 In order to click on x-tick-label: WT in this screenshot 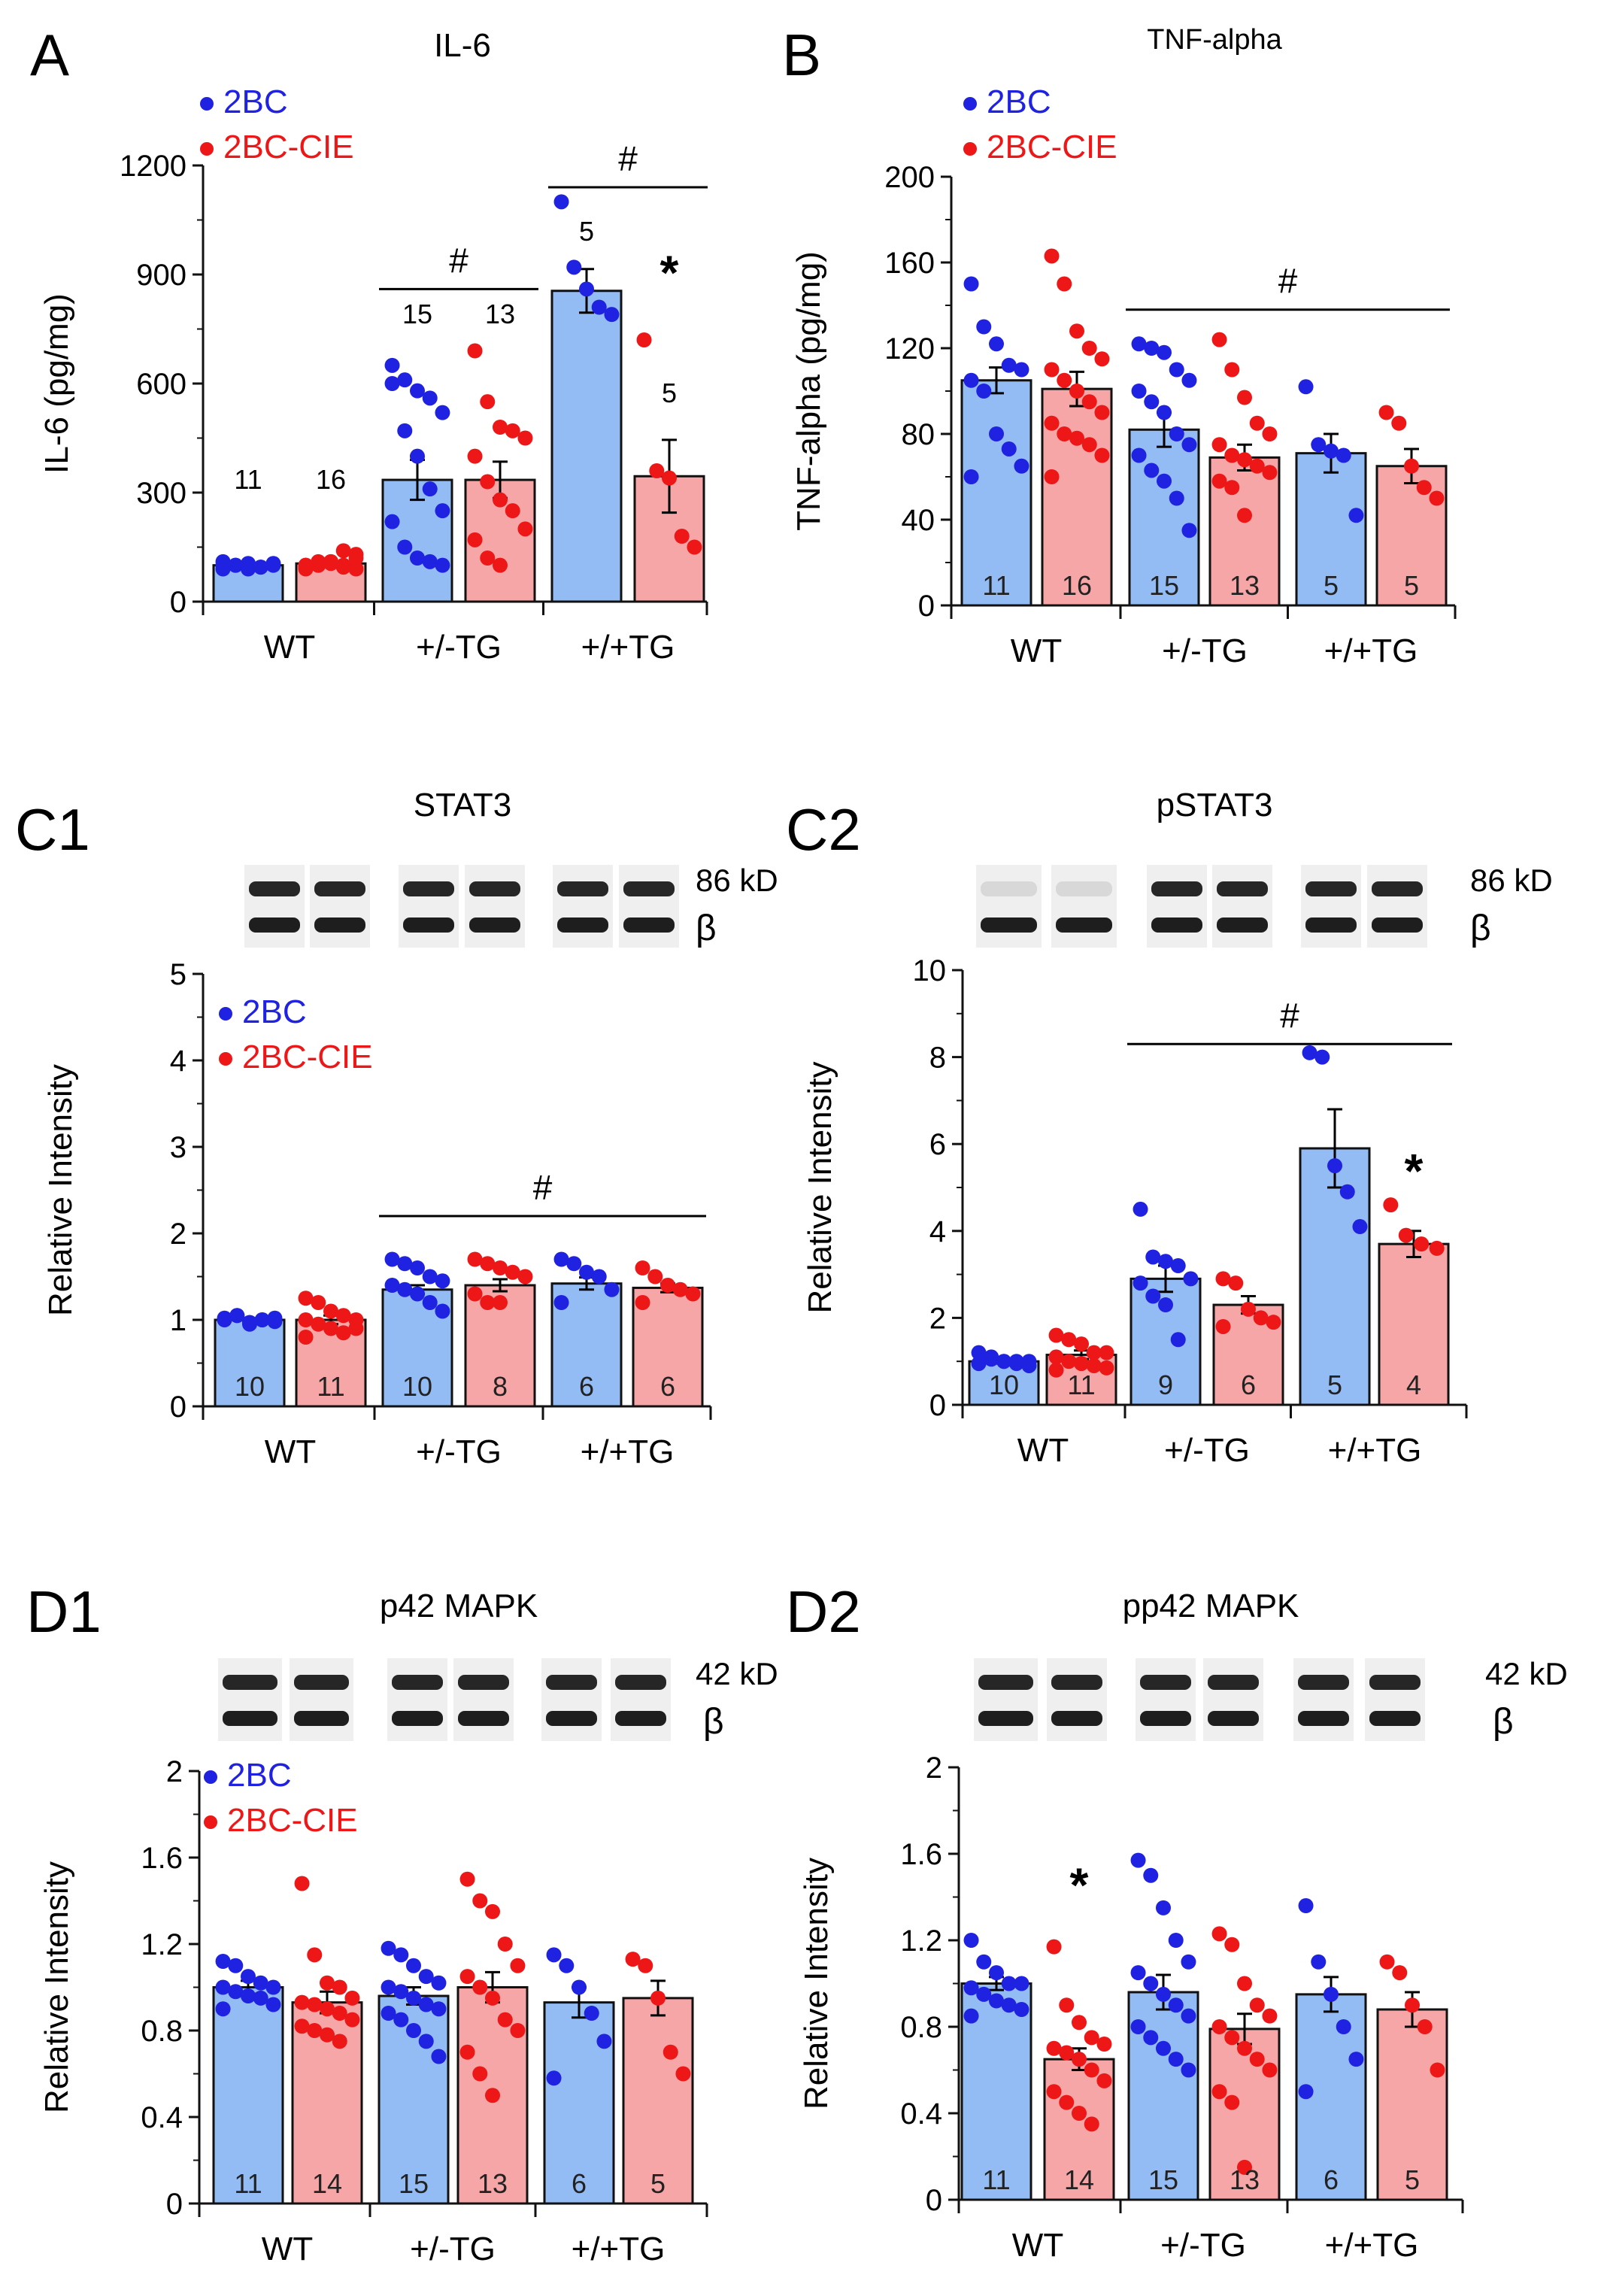, I will do `click(1036, 650)`.